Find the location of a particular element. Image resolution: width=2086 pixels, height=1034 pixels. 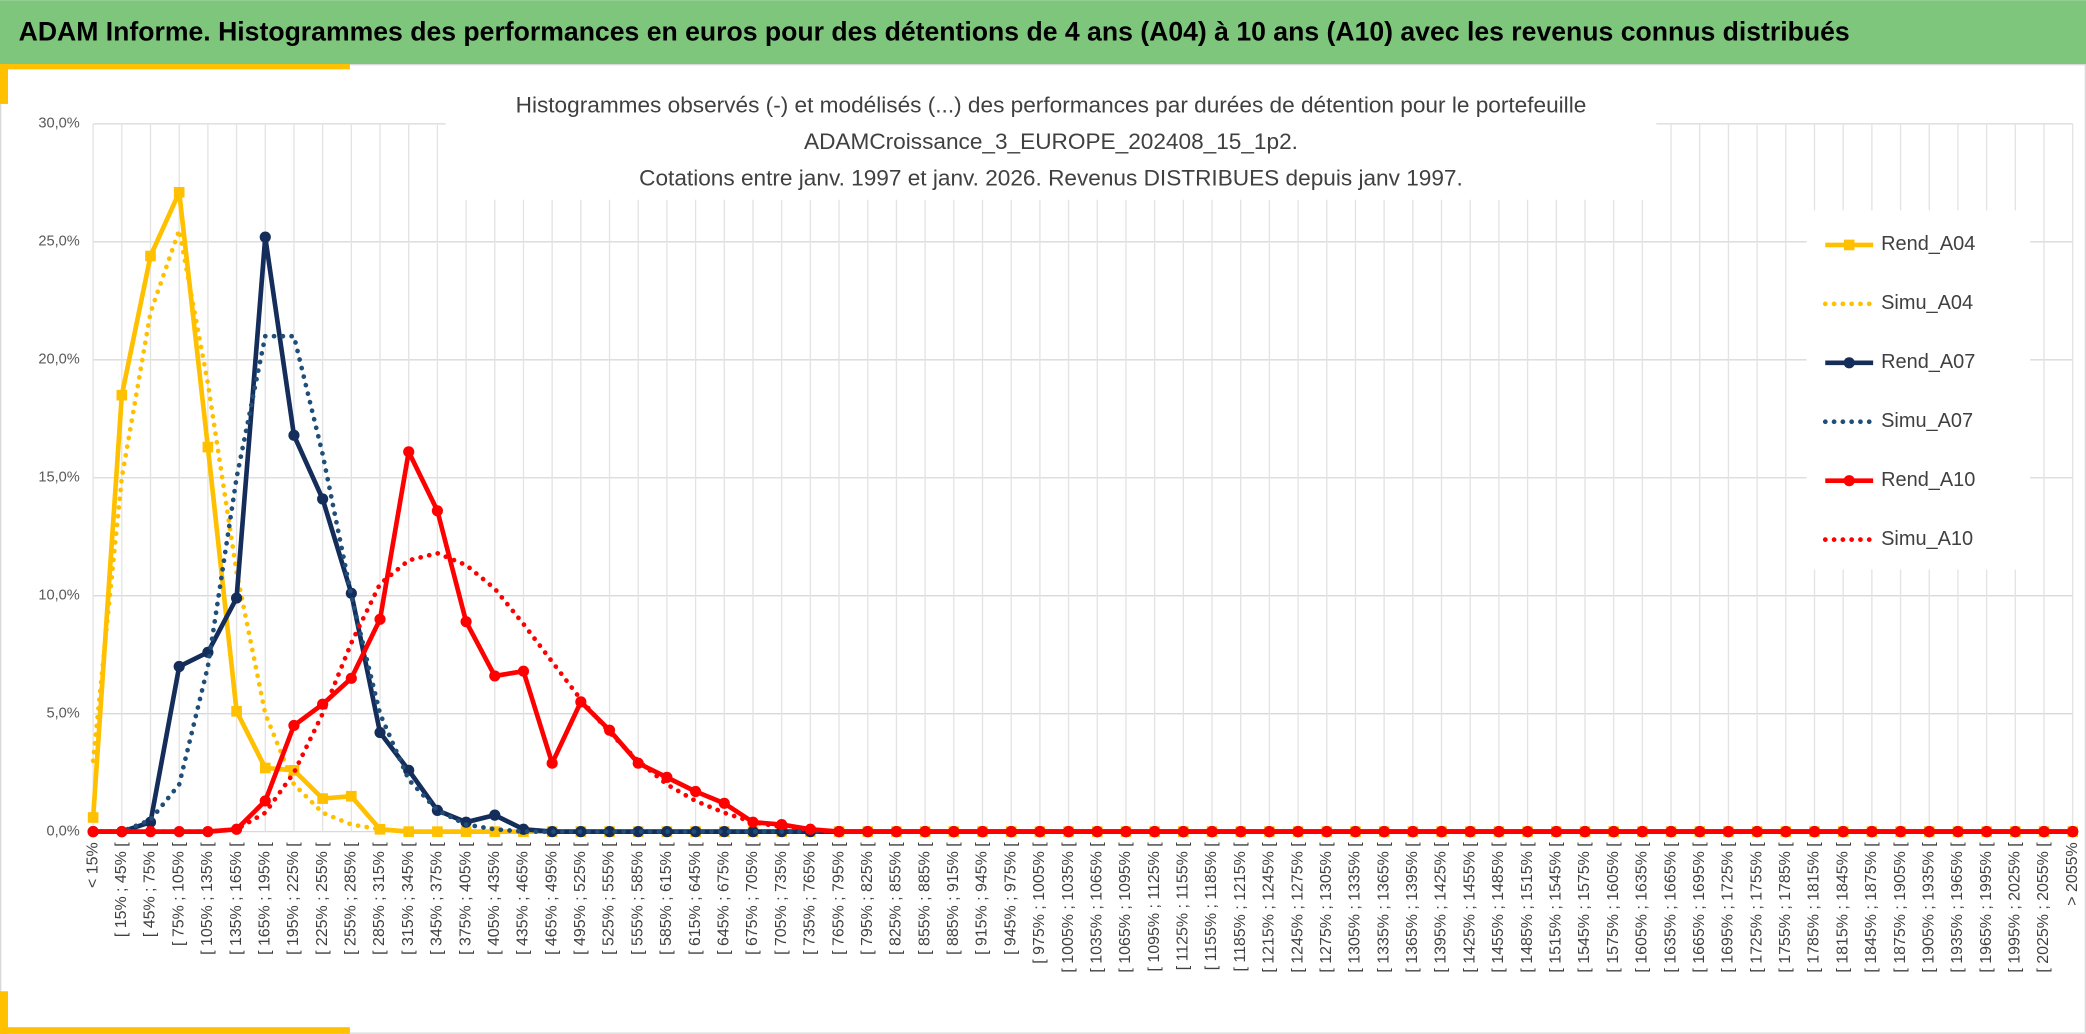

y-tick-label: 0,0% is located at coordinates (62, 831).